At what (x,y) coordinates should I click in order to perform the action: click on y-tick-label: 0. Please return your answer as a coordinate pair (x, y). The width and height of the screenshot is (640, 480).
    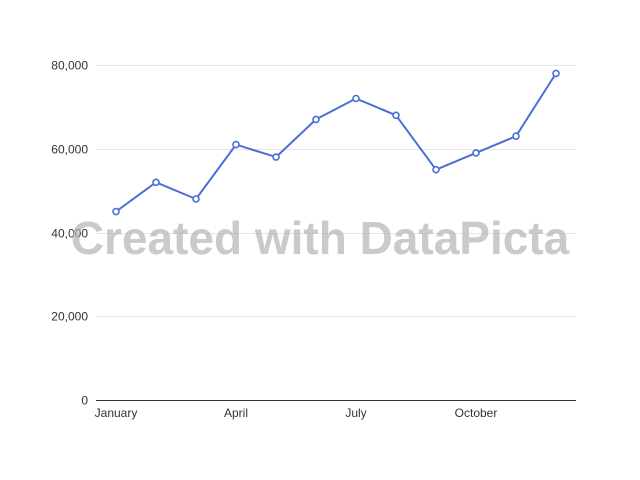
    Looking at the image, I should click on (84, 401).